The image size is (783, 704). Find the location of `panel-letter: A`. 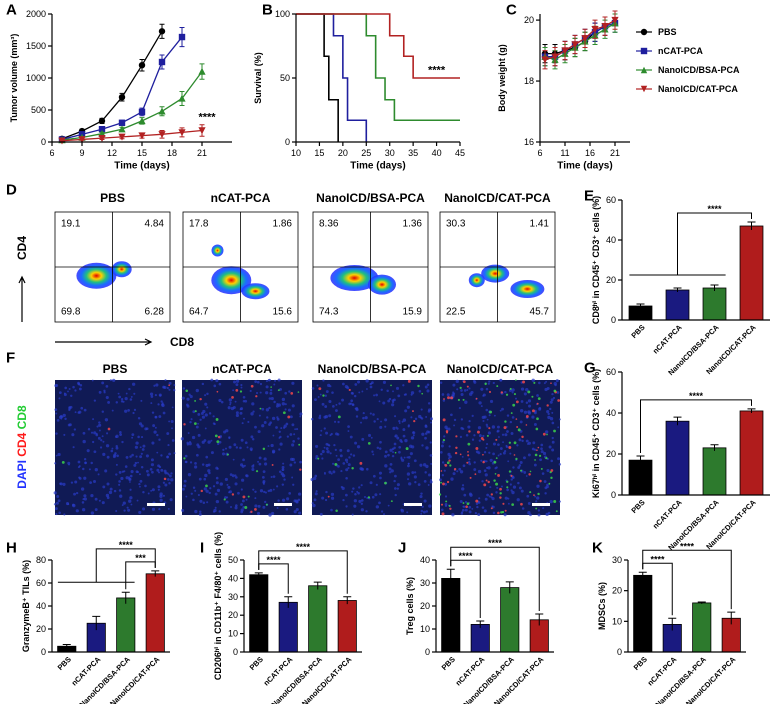

panel-letter: A is located at coordinates (11, 10).